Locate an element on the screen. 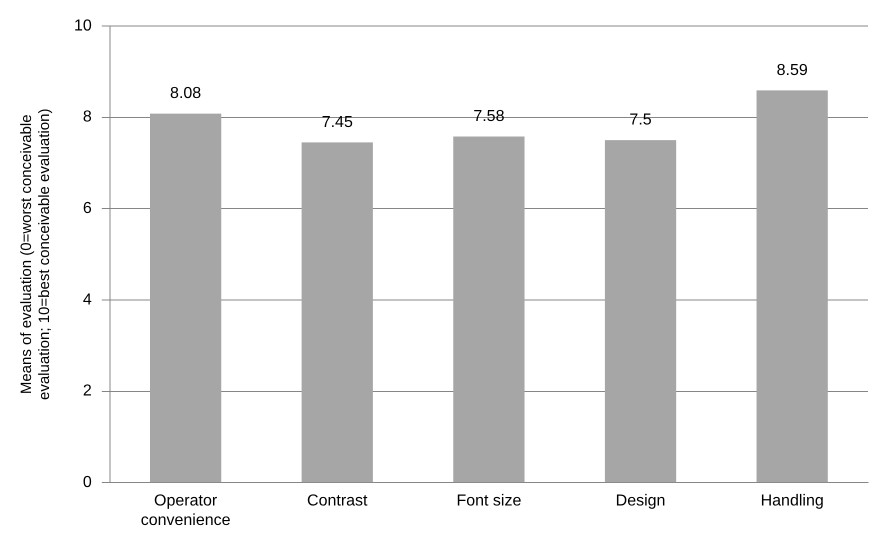  x-tick-label: Handling is located at coordinates (792, 501).